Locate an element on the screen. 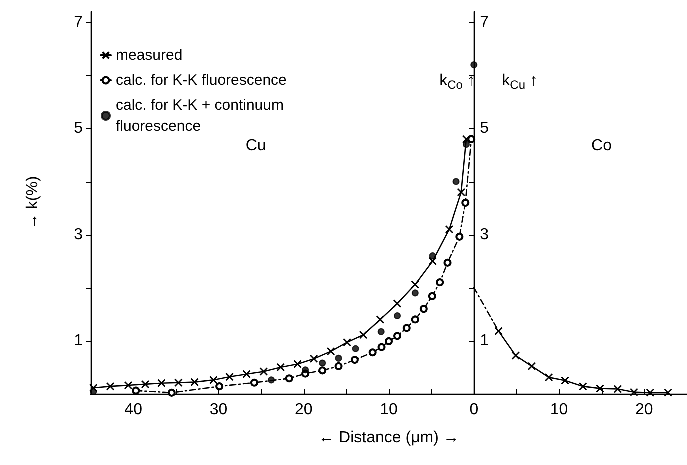 The image size is (687, 465). x-tick-label: 30 is located at coordinates (219, 410).